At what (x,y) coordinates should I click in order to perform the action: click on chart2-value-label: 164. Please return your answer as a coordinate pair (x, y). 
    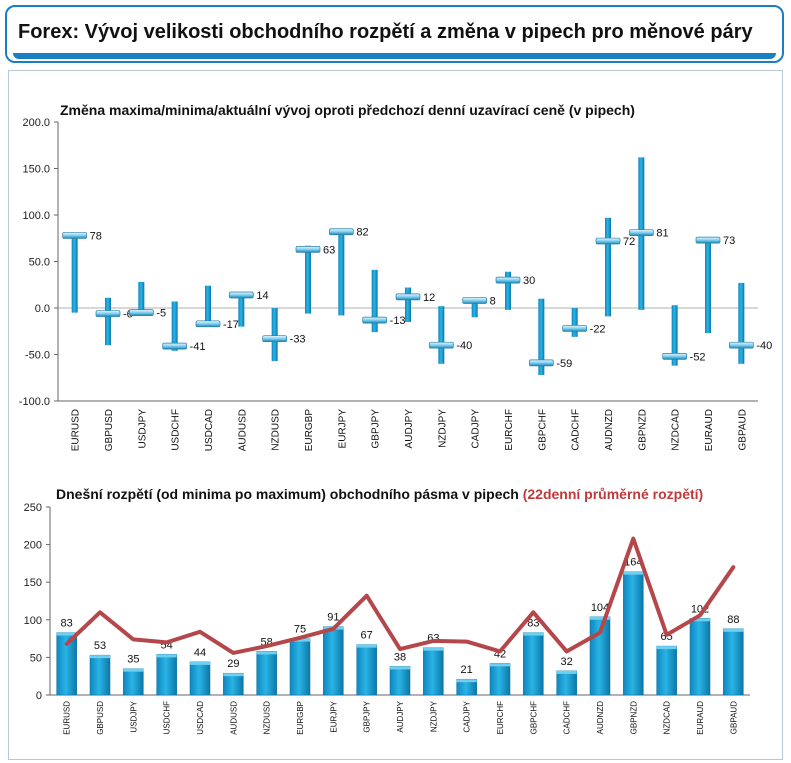
    Looking at the image, I should click on (633, 563).